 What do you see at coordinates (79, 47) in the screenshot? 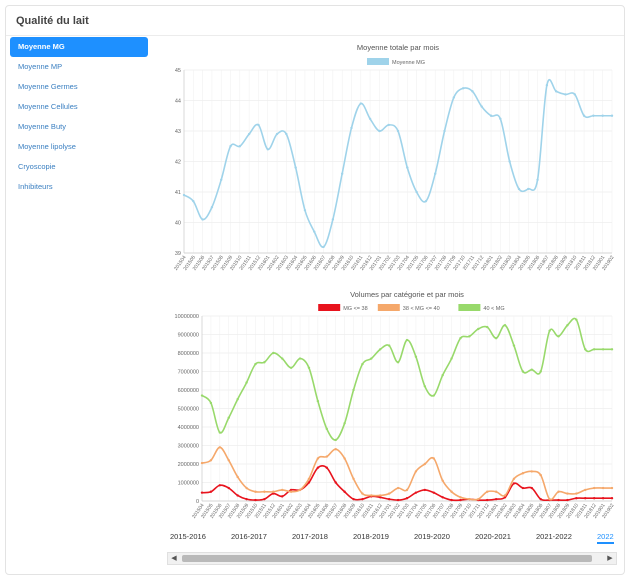
I see `menu-item-moyenne-mg: Moyenne MG` at bounding box center [79, 47].